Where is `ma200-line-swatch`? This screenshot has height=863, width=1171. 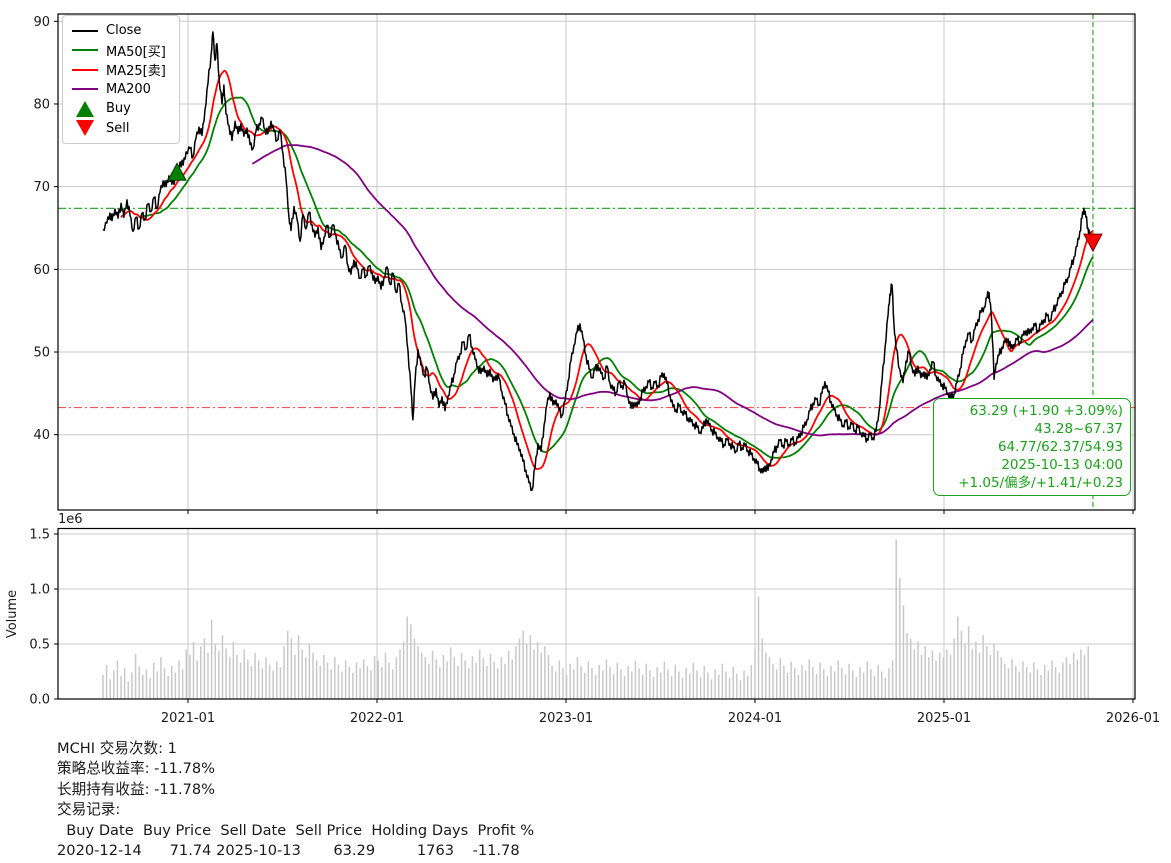 ma200-line-swatch is located at coordinates (85, 89).